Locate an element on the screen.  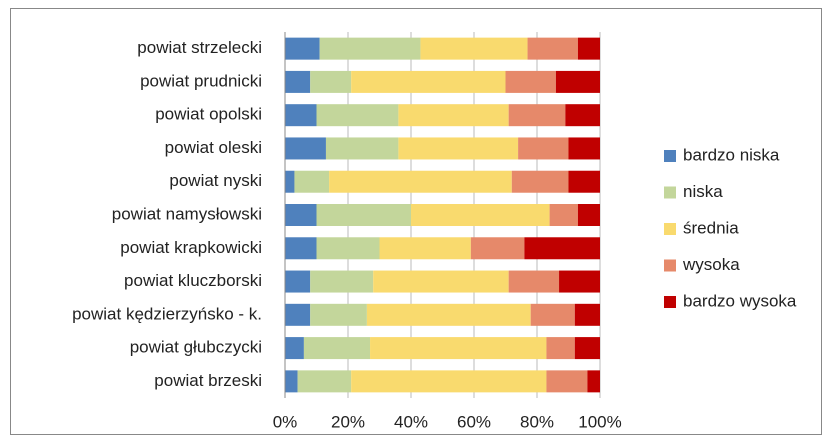
y-tick-label: powiat namysłowski is located at coordinates (187, 213).